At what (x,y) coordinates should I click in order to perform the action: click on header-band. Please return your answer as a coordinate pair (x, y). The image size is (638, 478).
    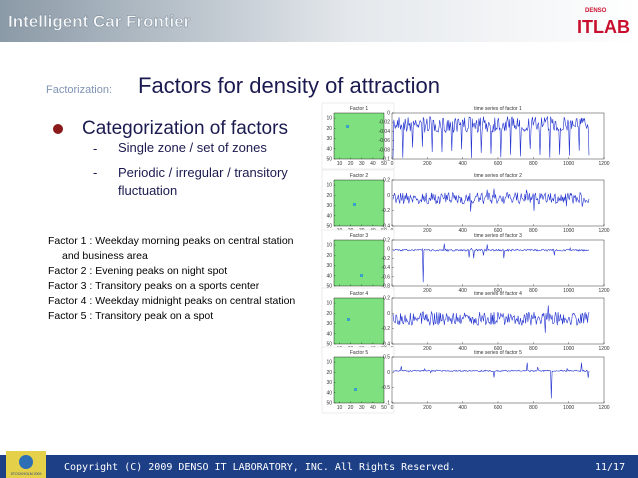
    Looking at the image, I should click on (319, 21).